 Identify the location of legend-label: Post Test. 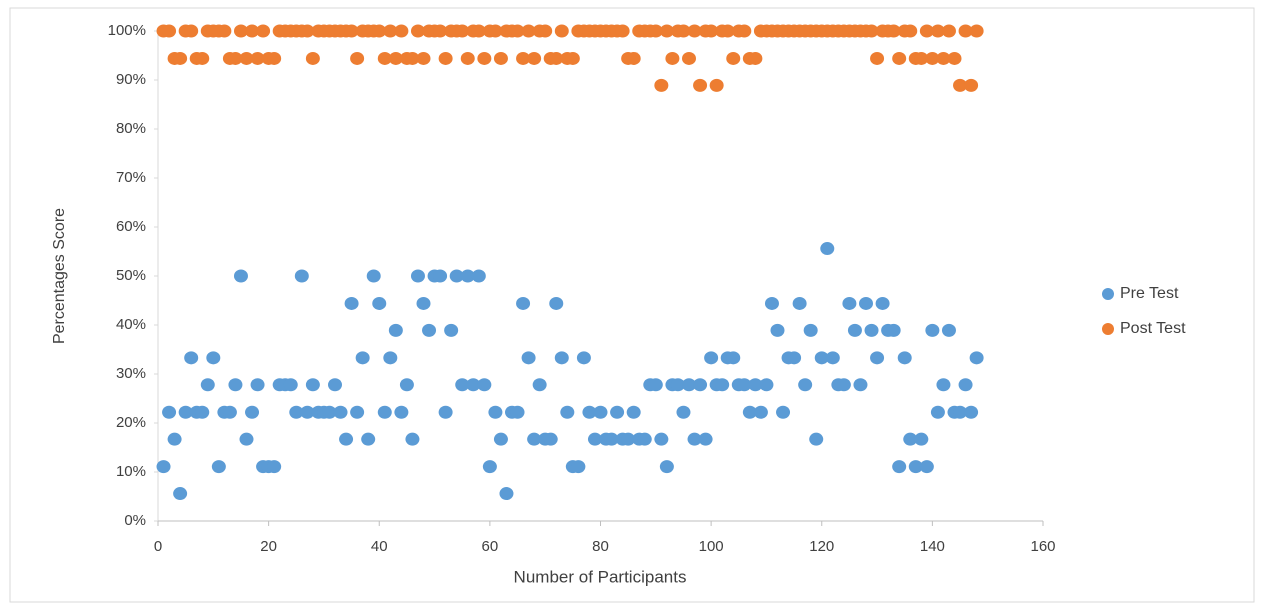
(1153, 328).